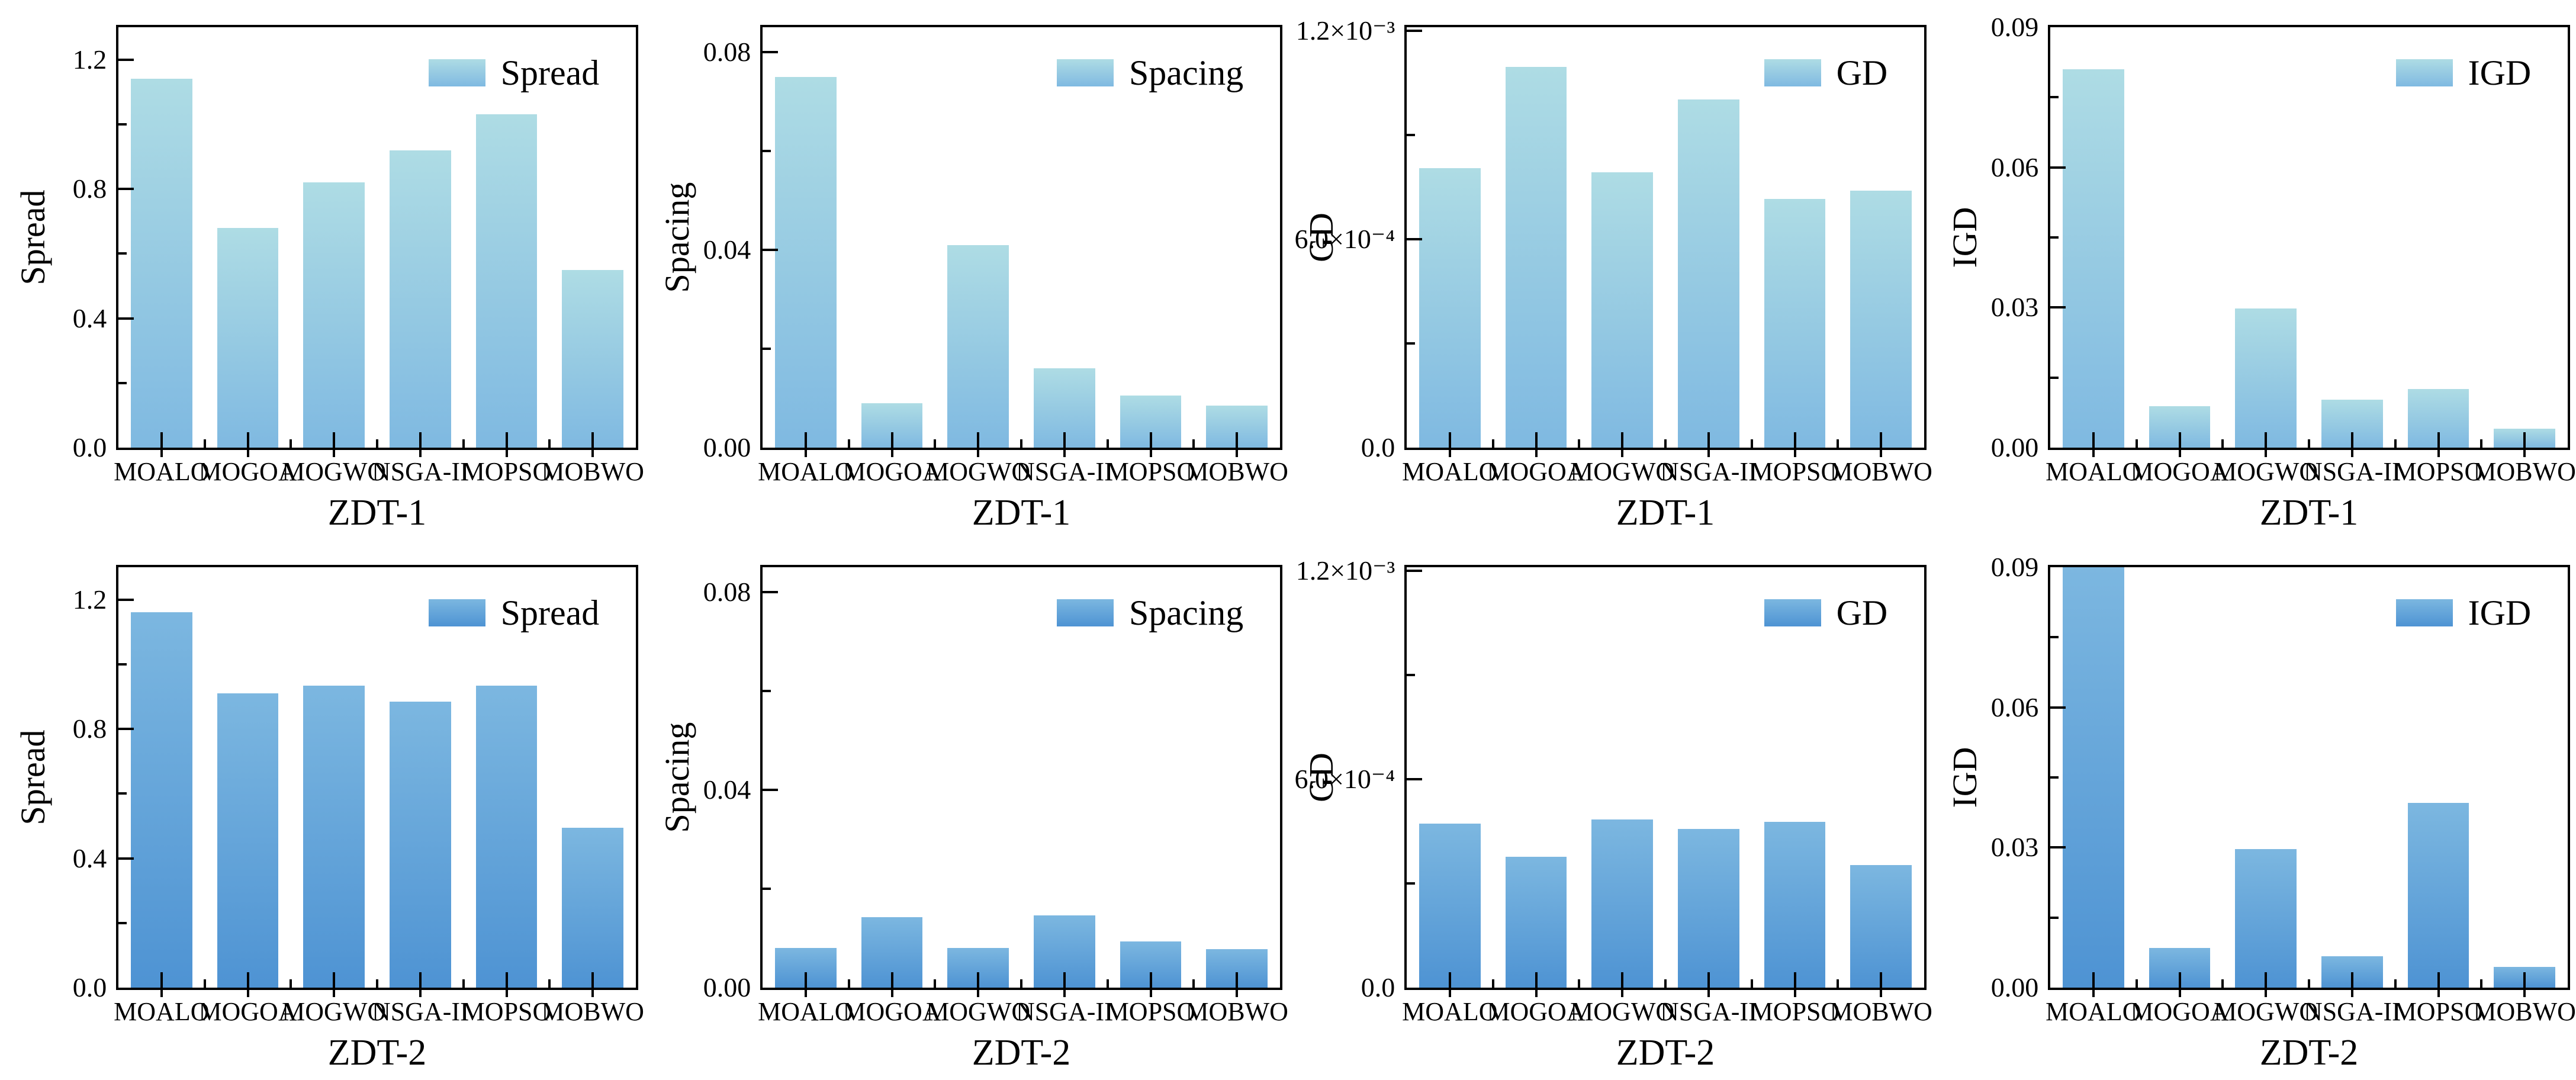 The image size is (2576, 1080). Describe the element at coordinates (33, 777) in the screenshot. I see `y-axis-title: Spread` at that location.